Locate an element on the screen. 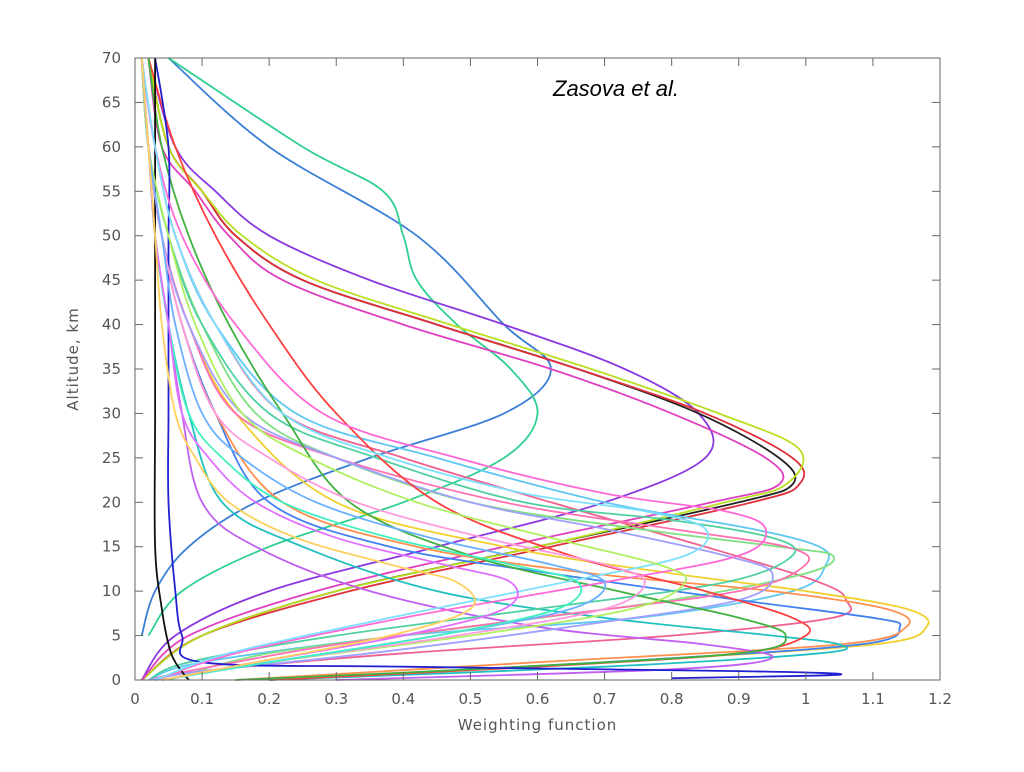  y-tick-label-2: 10 is located at coordinates (111, 591).